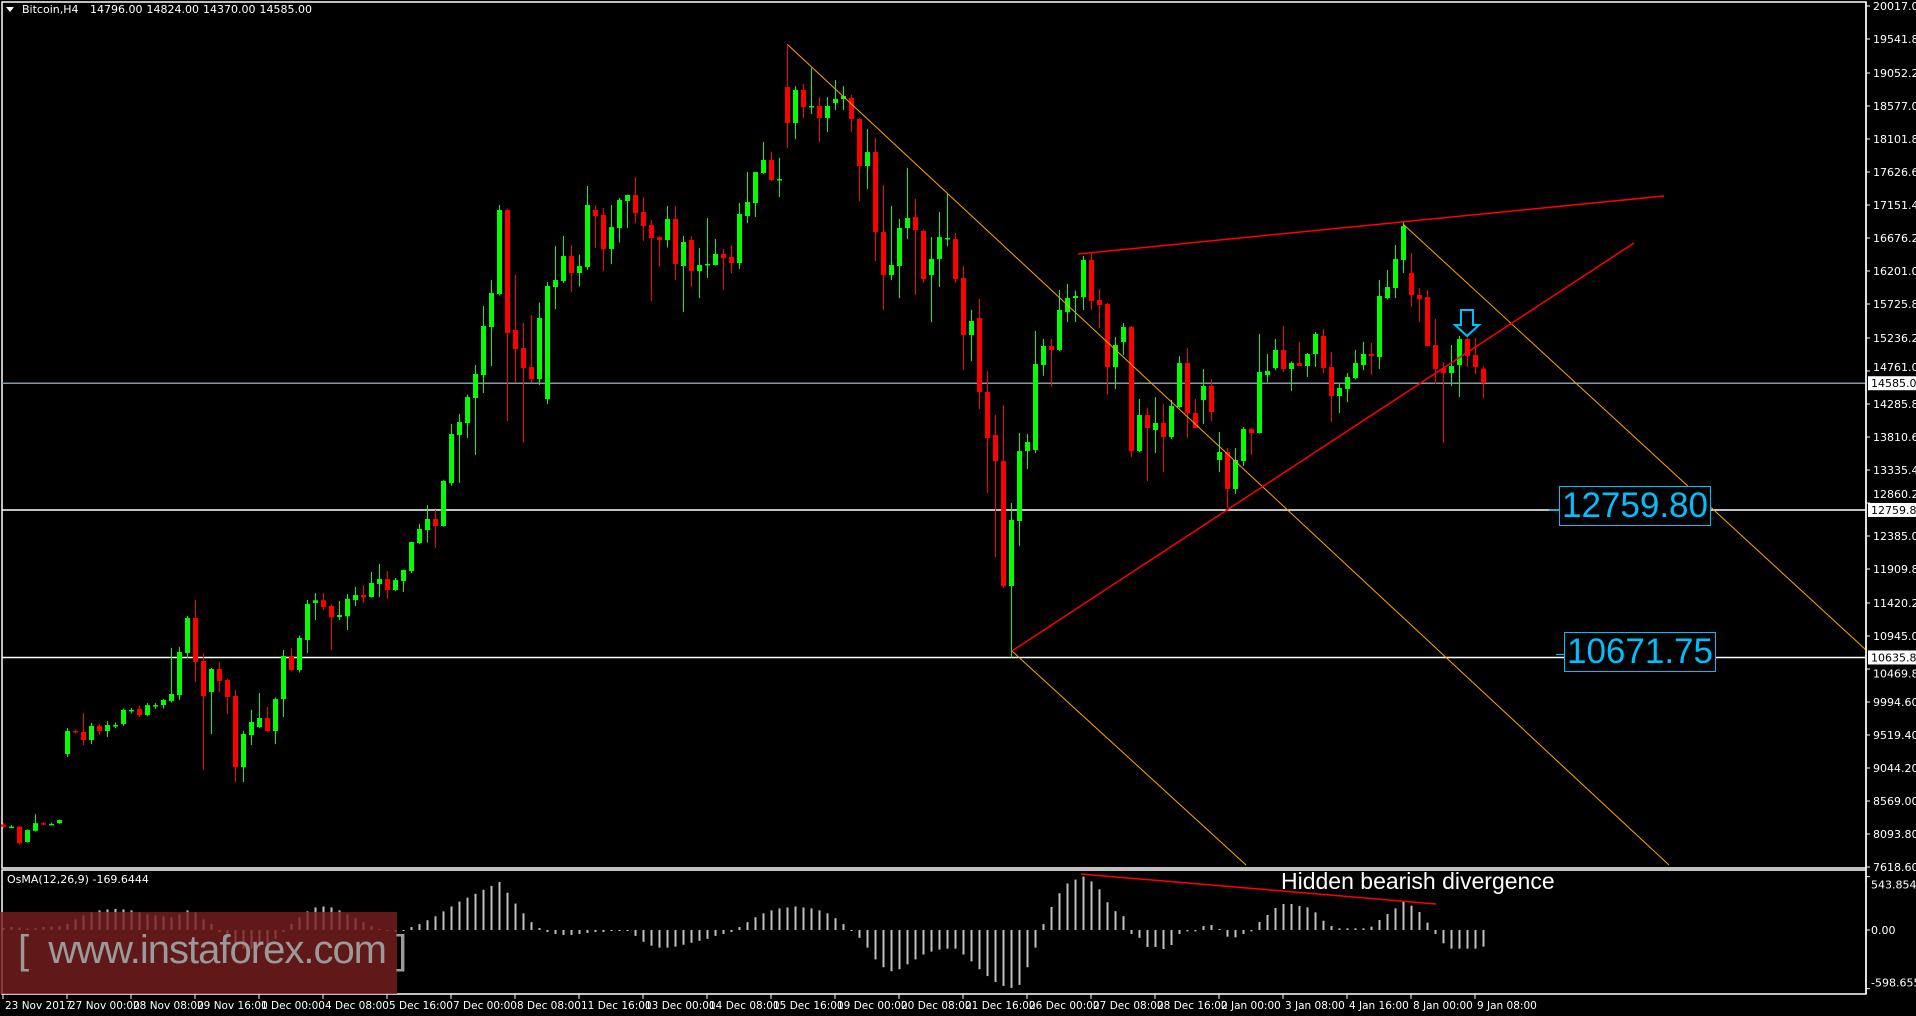  What do you see at coordinates (1893, 657) in the screenshot?
I see `price-marker-label: 10635.86` at bounding box center [1893, 657].